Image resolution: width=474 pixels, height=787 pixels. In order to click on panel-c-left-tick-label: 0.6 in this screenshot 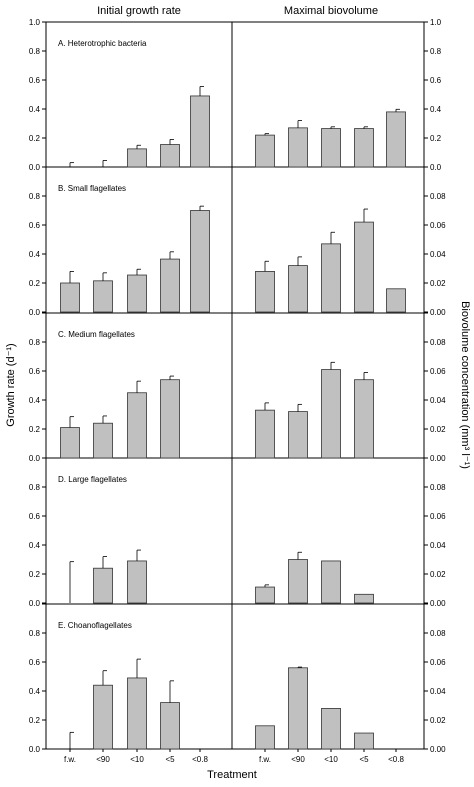, I will do `click(35, 371)`.